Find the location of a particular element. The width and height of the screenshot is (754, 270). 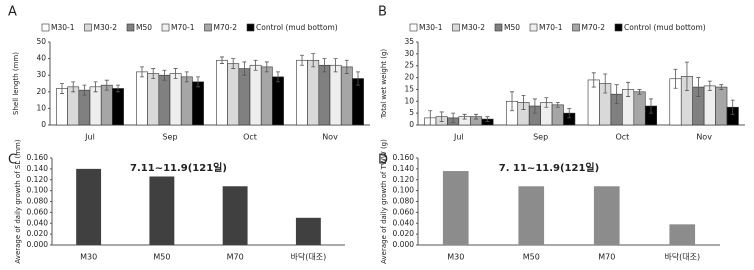

y-tick-label: 0 is located at coordinates (411, 124).